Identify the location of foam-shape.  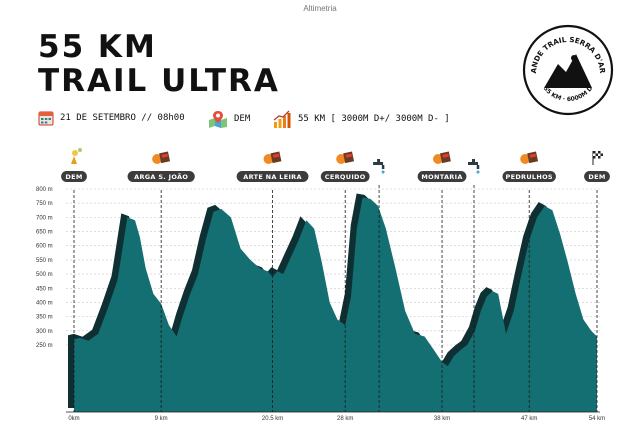
(75, 153).